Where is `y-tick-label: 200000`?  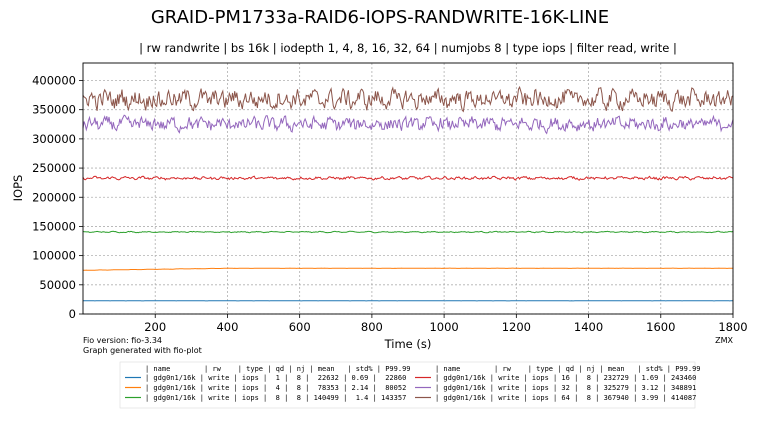 y-tick-label: 200000 is located at coordinates (54, 197).